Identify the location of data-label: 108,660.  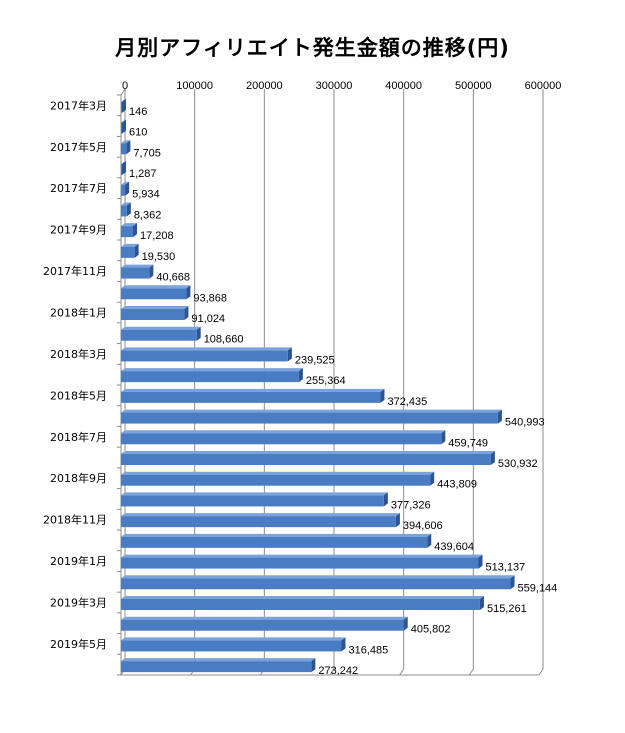
(224, 340).